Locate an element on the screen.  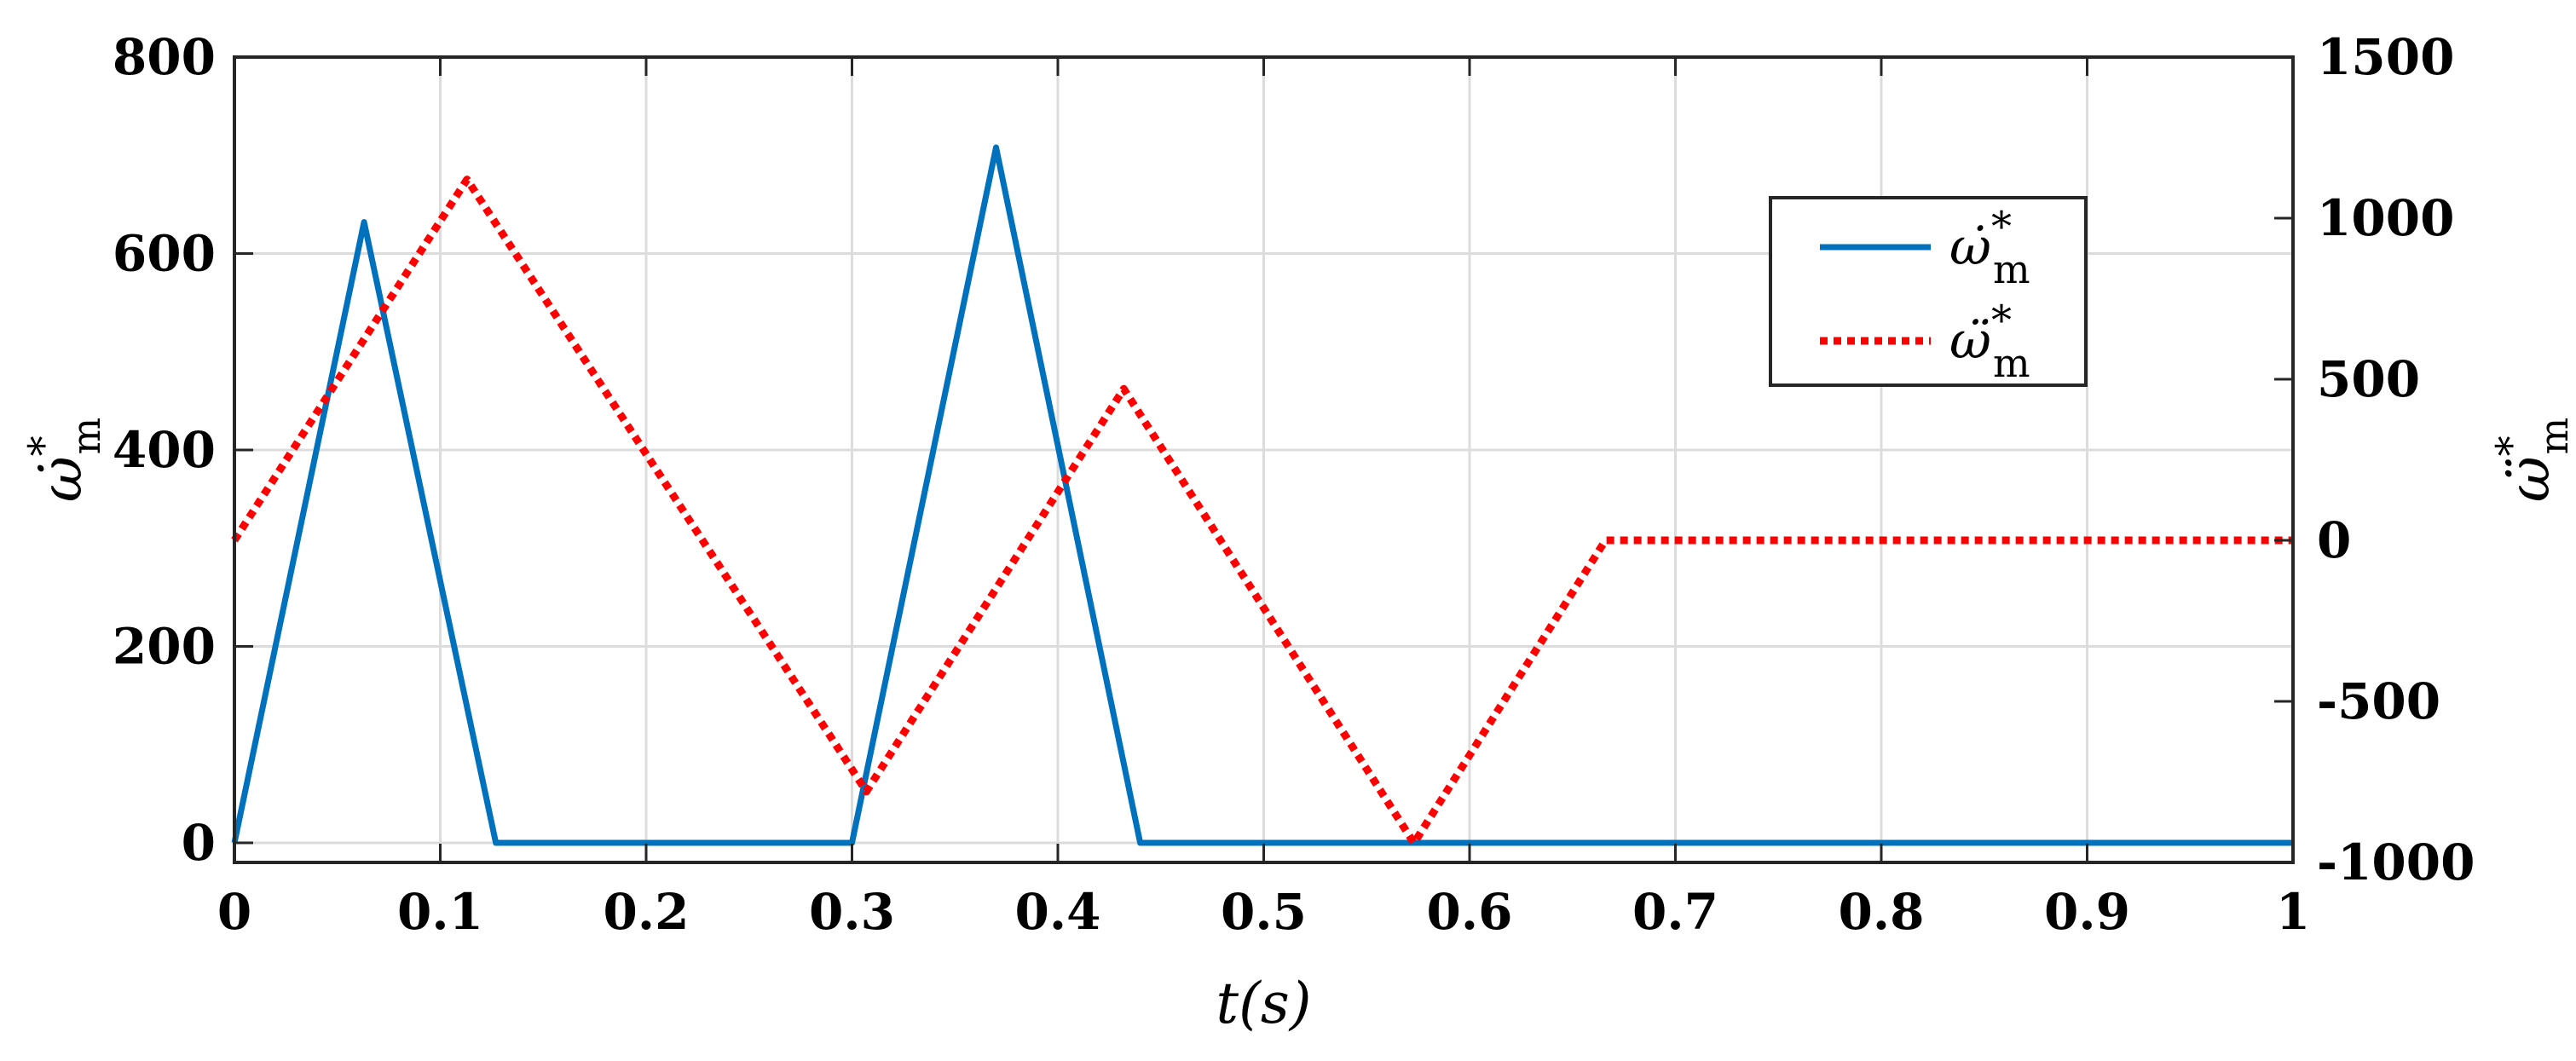
y-left-tick-label: 400 is located at coordinates (164, 450).